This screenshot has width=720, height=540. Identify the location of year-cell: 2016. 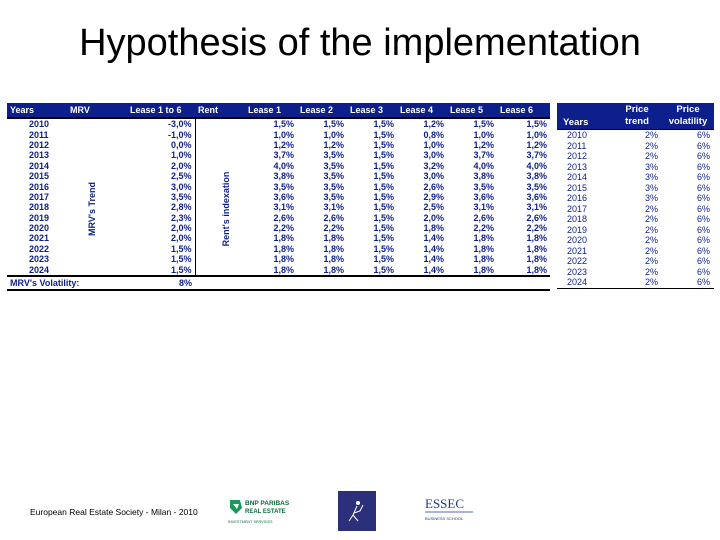
(39, 186).